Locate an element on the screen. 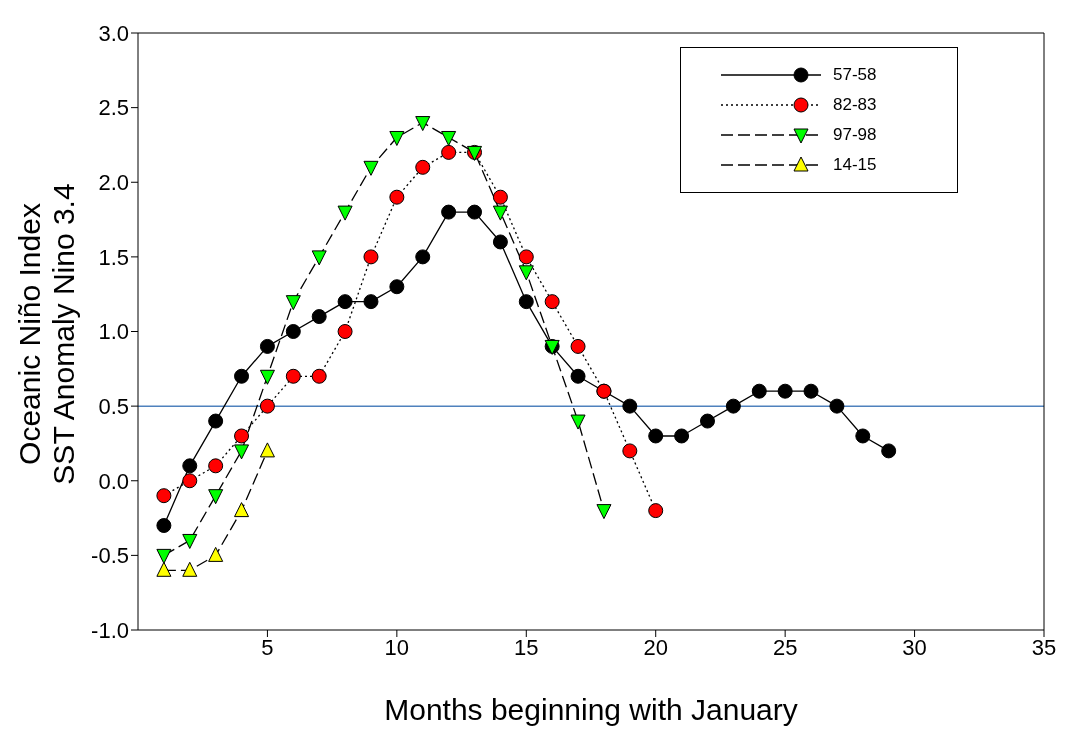 This screenshot has width=1073, height=750. x-tick-label: 10 is located at coordinates (397, 647).